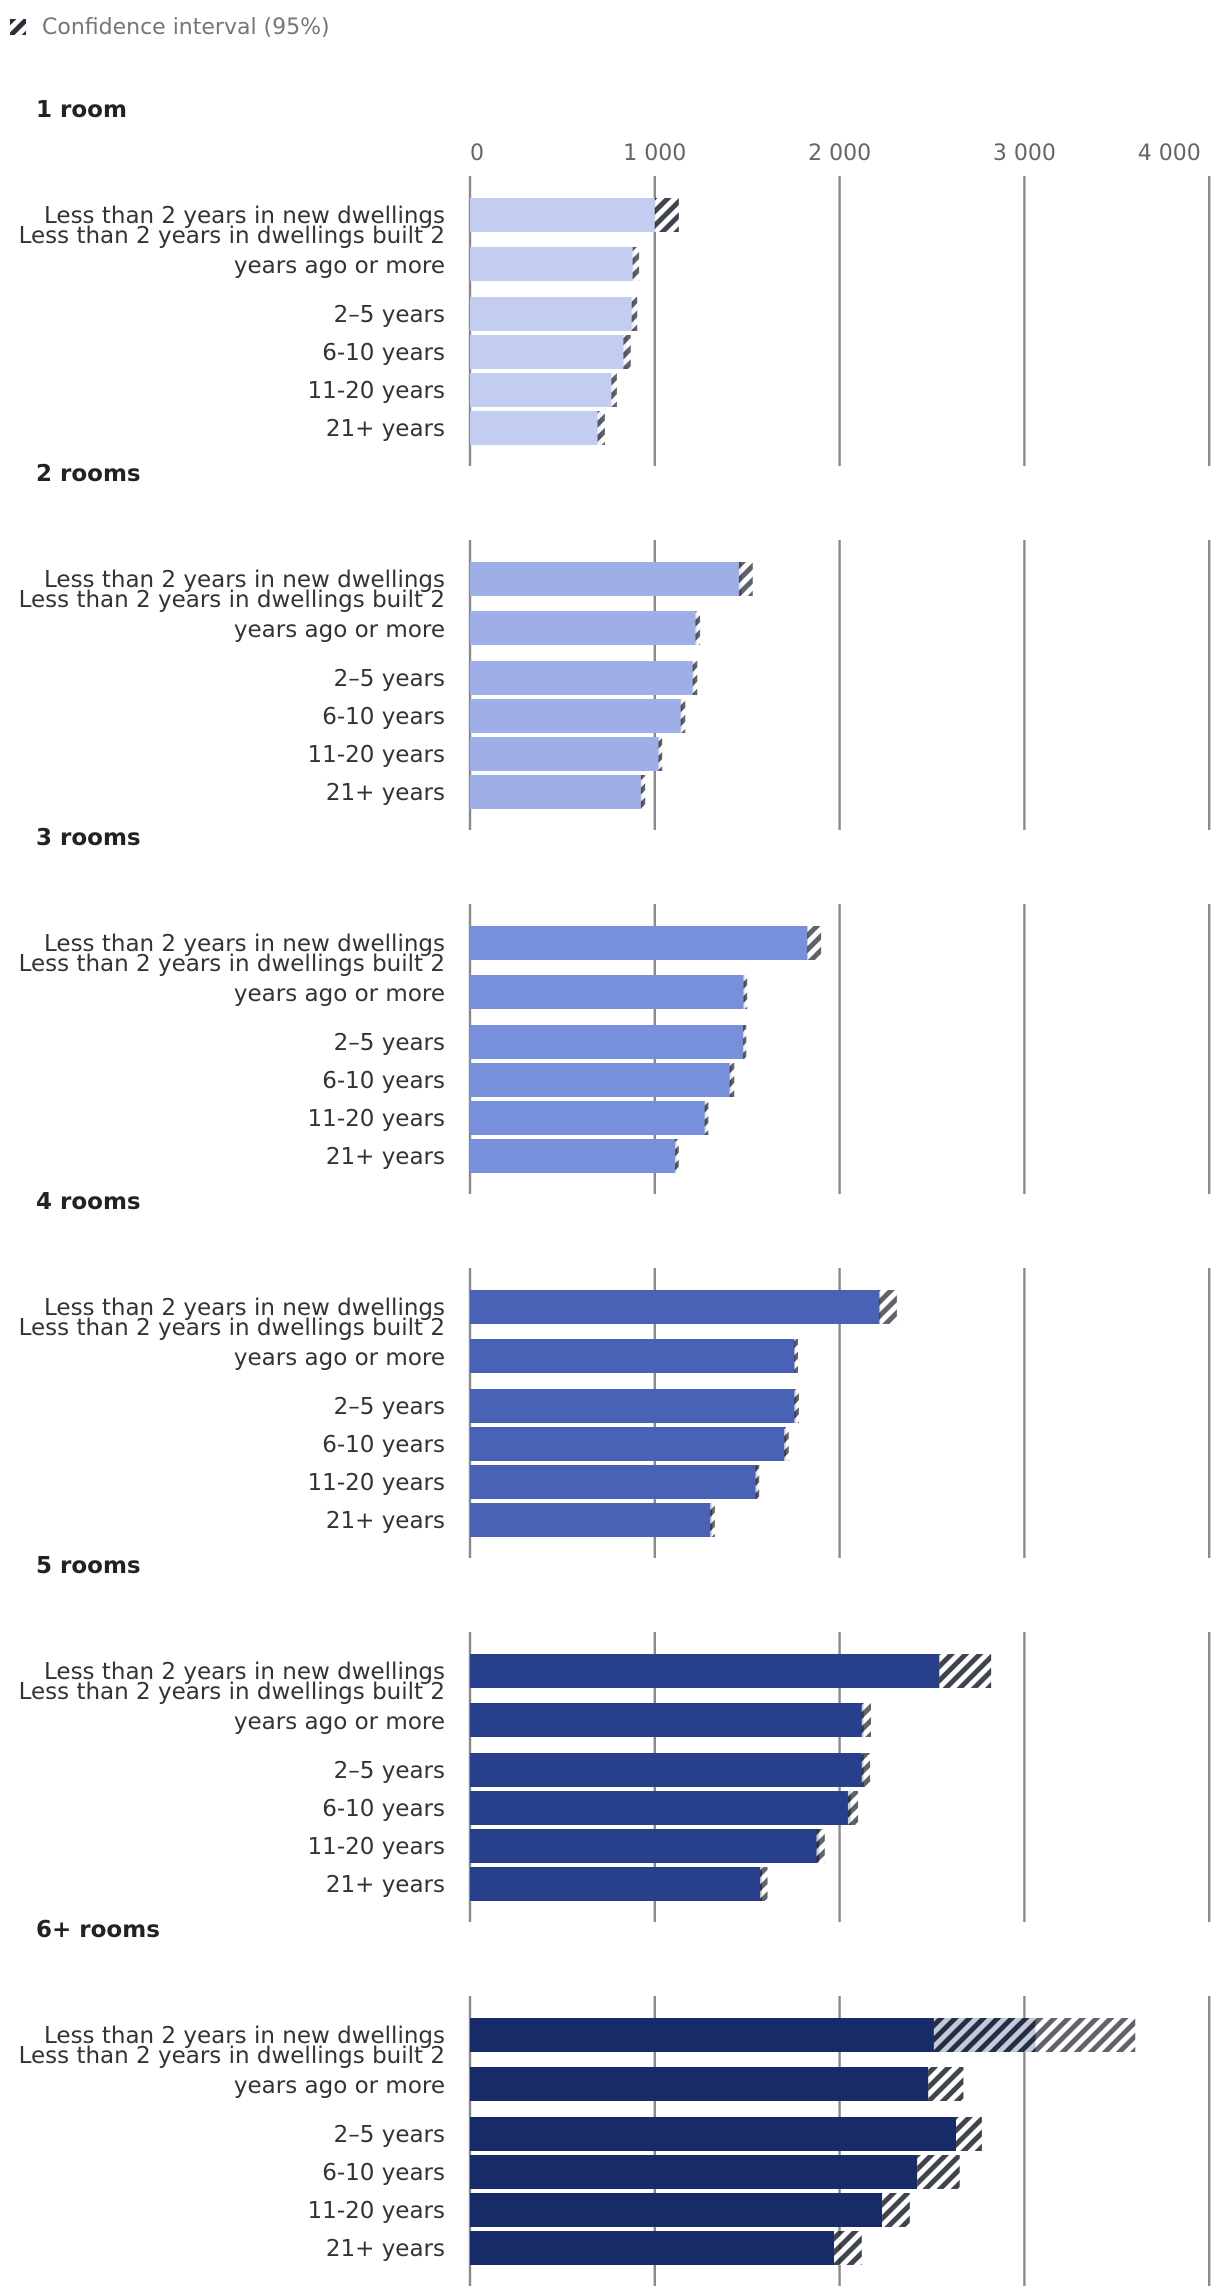 The width and height of the screenshot is (1220, 2294). Describe the element at coordinates (477, 153) in the screenshot. I see `x-tick-label: 0` at that location.